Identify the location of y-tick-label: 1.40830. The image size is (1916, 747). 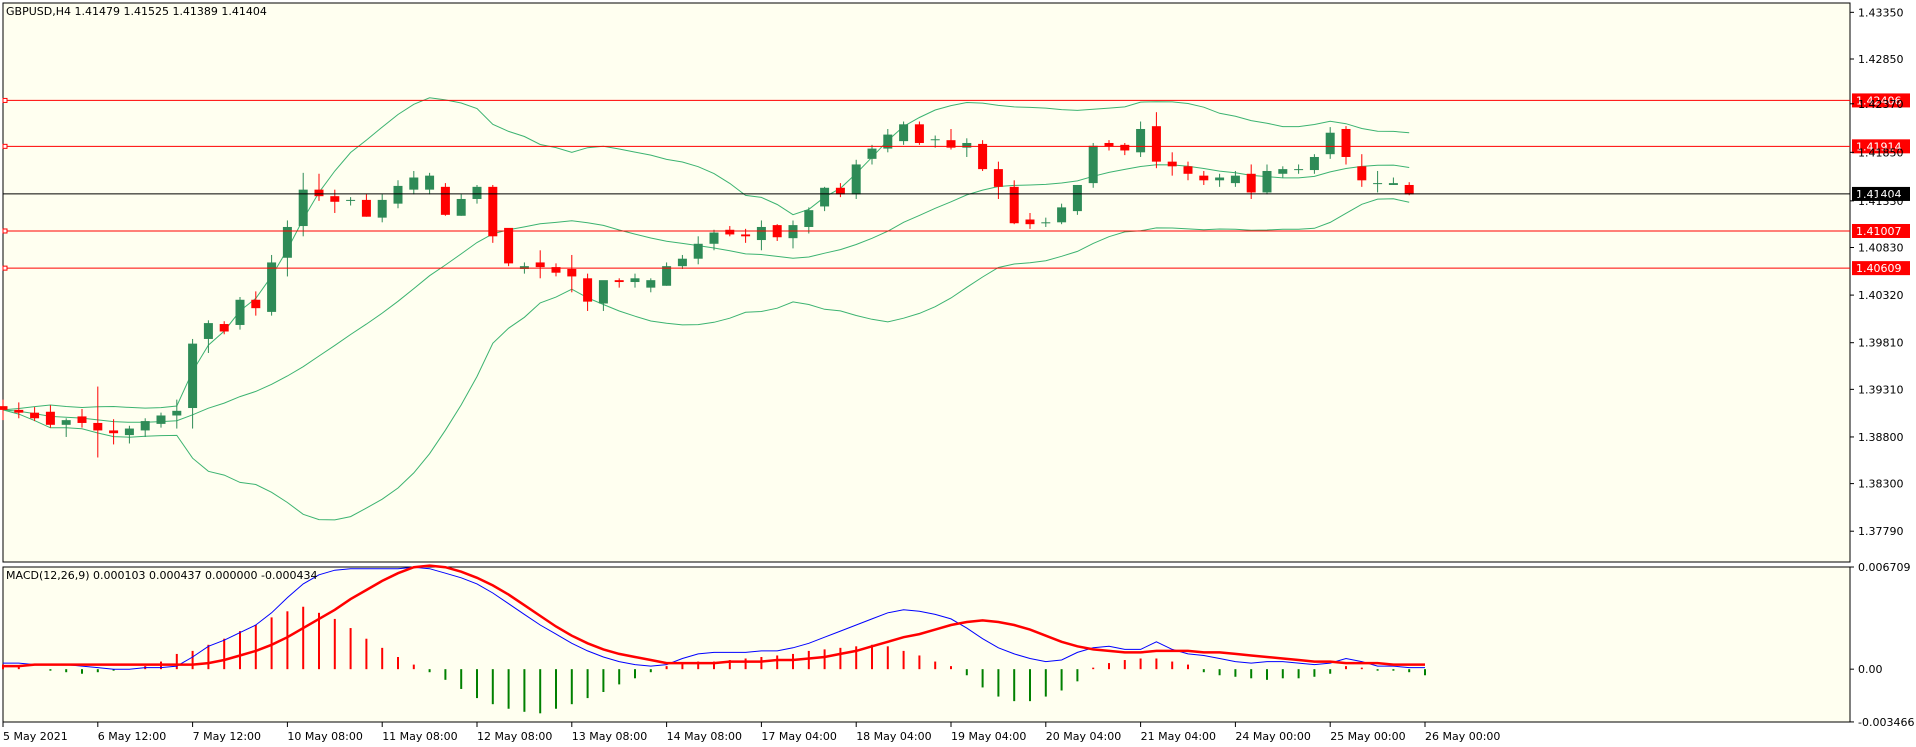
(1881, 248).